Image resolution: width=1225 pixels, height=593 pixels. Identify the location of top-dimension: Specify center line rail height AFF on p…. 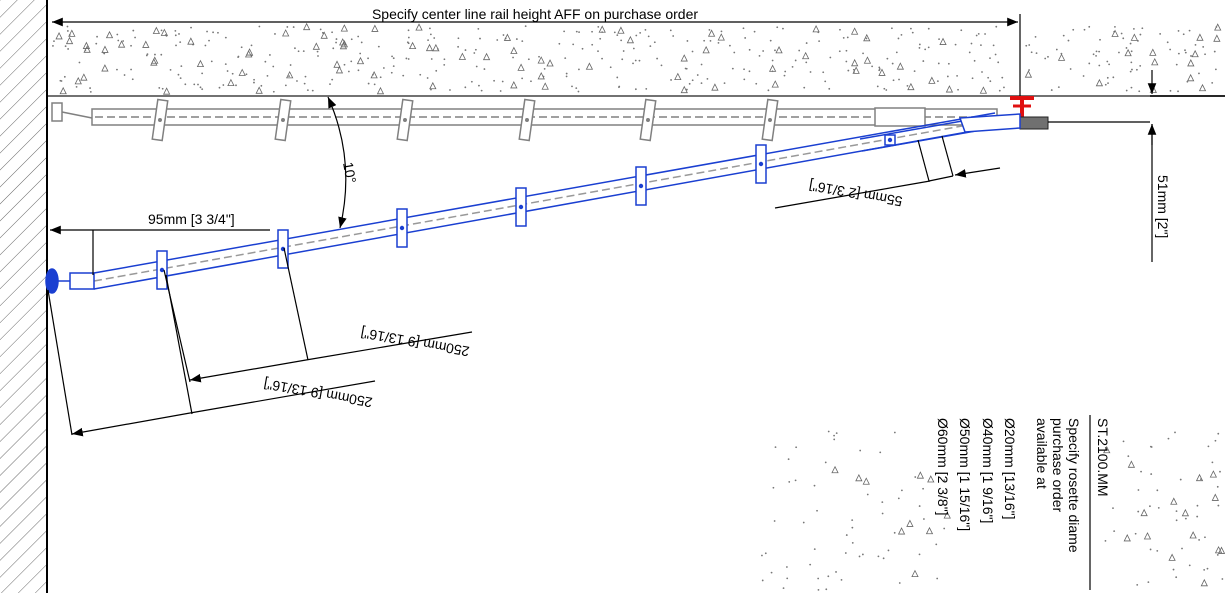
(536, 53).